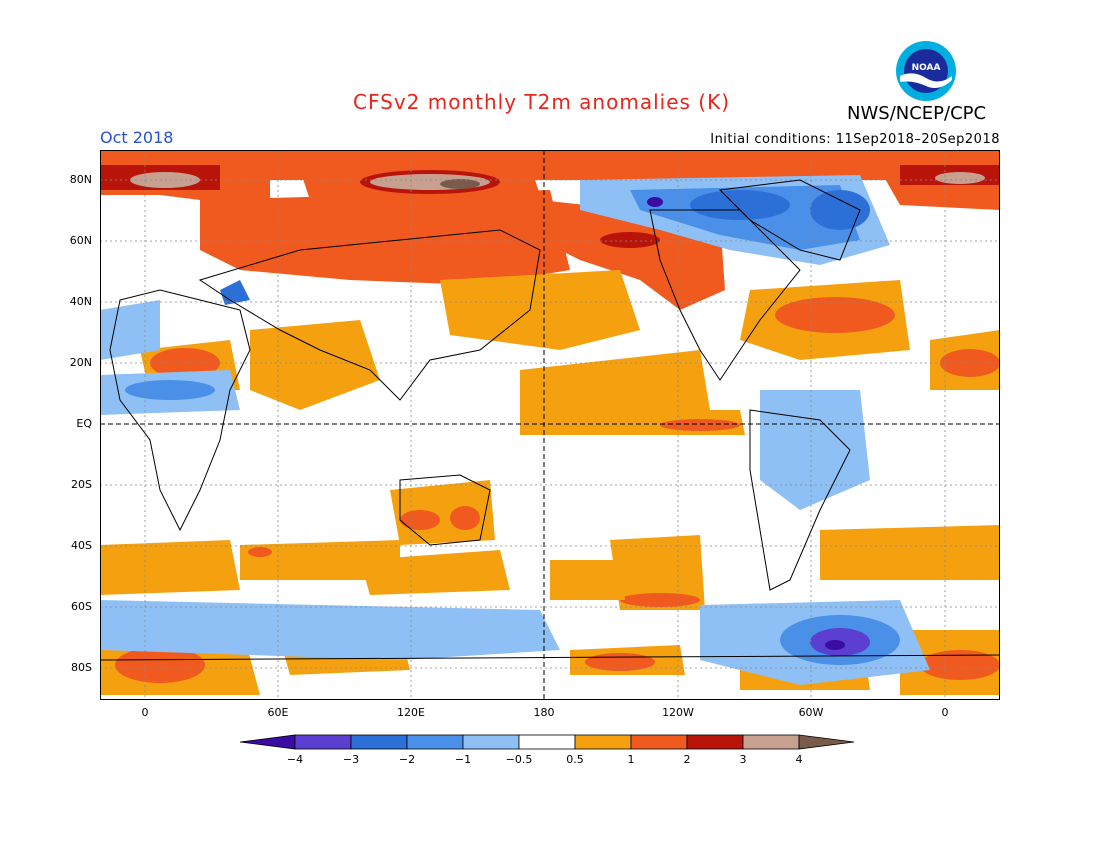 The width and height of the screenshot is (1100, 850). What do you see at coordinates (687, 759) in the screenshot?
I see `colorbar-tick-label: 2` at bounding box center [687, 759].